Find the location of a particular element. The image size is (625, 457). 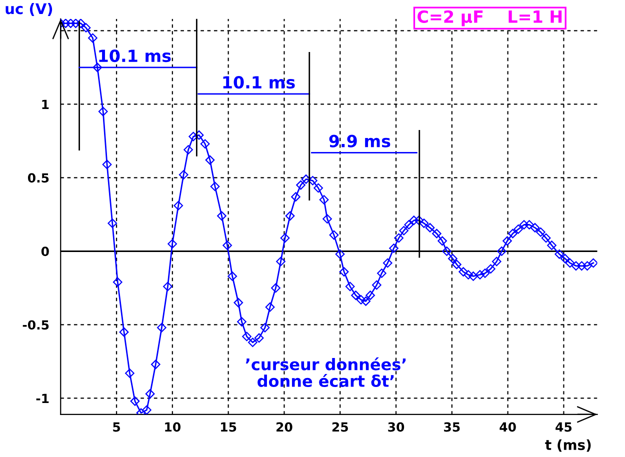

annotation: 9.9 ms is located at coordinates (359, 141).